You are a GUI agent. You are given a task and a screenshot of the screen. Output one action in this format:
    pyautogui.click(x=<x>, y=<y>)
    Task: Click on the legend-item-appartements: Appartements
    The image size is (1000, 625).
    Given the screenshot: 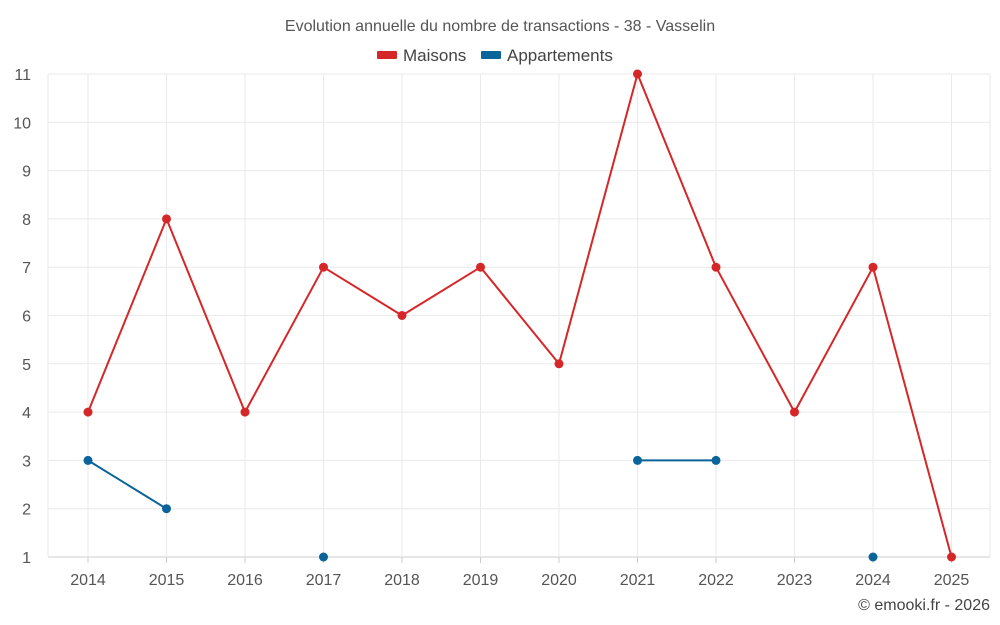 What is the action you would take?
    pyautogui.click(x=547, y=55)
    